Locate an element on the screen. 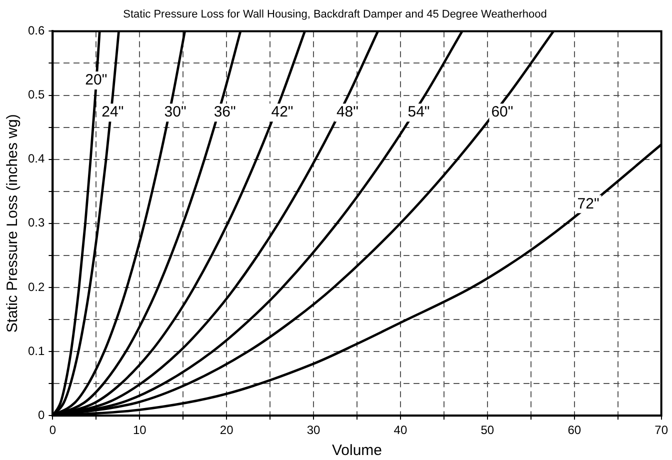 The image size is (672, 460). x-tick-label: 60 is located at coordinates (575, 430).